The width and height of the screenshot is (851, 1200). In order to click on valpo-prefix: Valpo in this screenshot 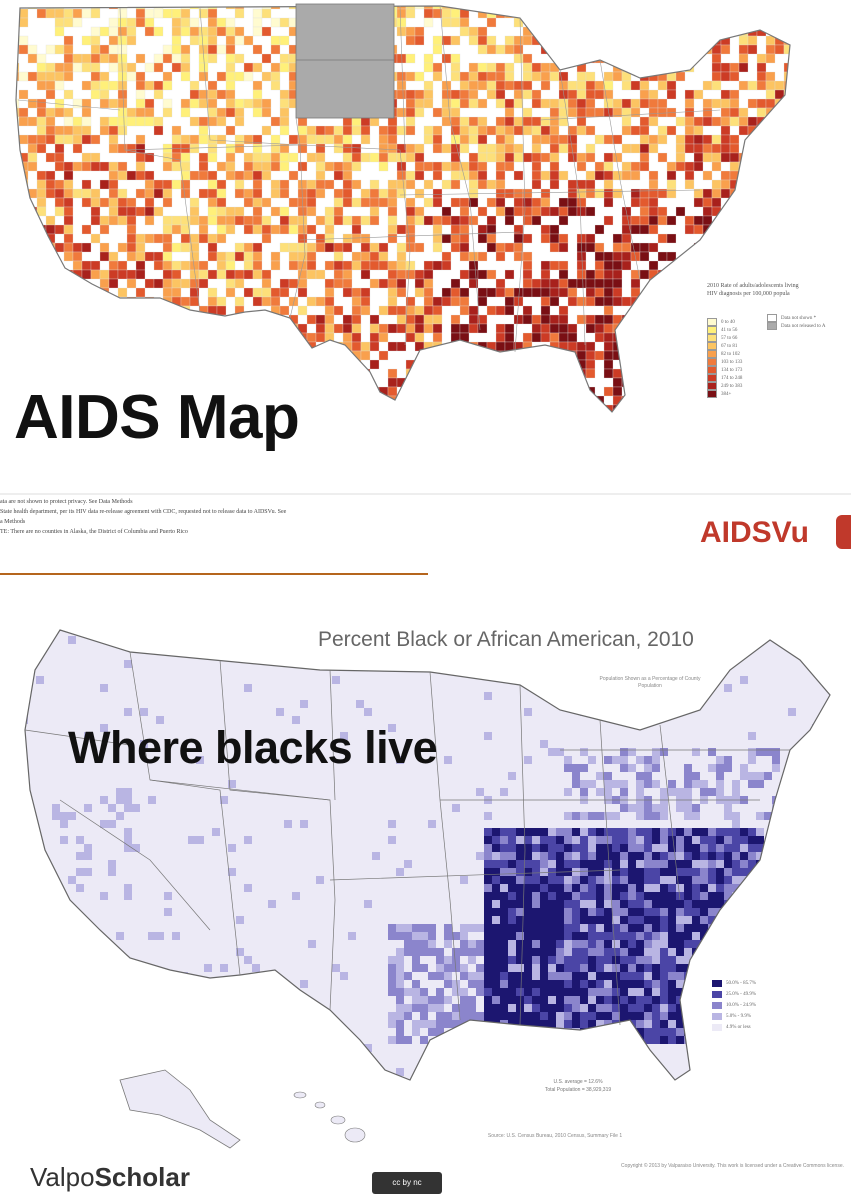, I will do `click(62, 1177)`.